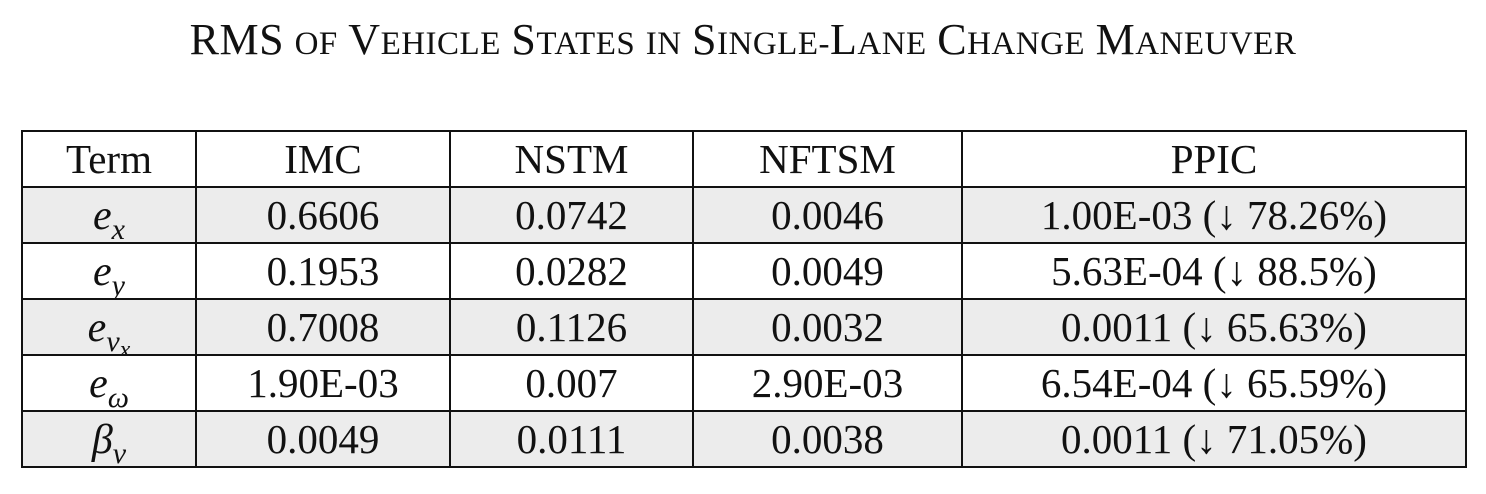 This screenshot has width=1486, height=494. Describe the element at coordinates (323, 215) in the screenshot. I see `cell-imc: 0.6606` at that location.